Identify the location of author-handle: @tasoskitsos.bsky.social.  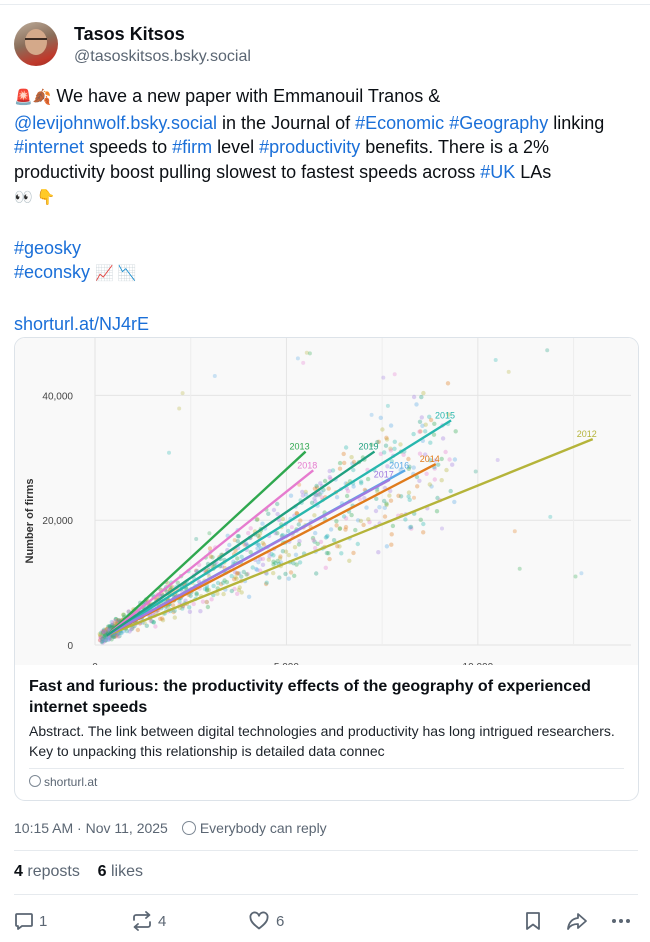
(162, 56).